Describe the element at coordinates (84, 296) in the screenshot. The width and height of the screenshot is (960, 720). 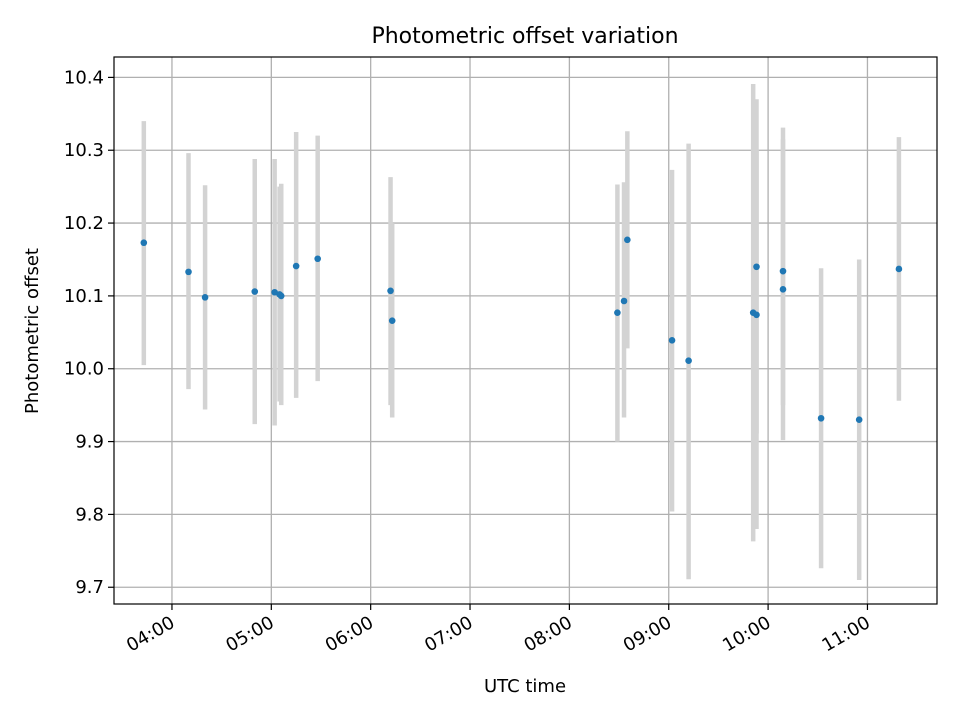
I see `y-tick-label: 10.1` at that location.